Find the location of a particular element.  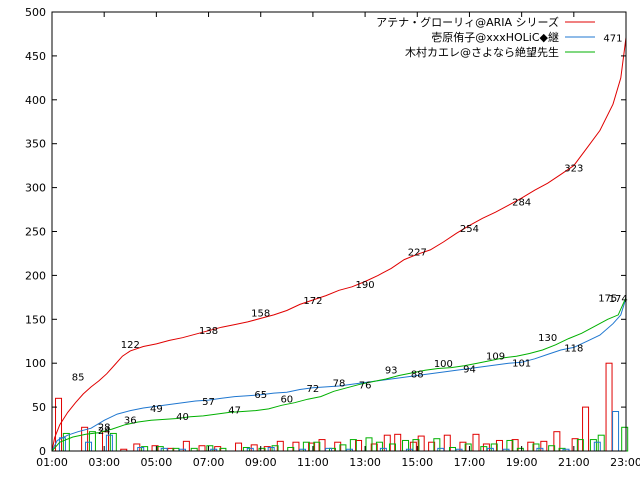

x-tick-label: 09:00 is located at coordinates (261, 462).